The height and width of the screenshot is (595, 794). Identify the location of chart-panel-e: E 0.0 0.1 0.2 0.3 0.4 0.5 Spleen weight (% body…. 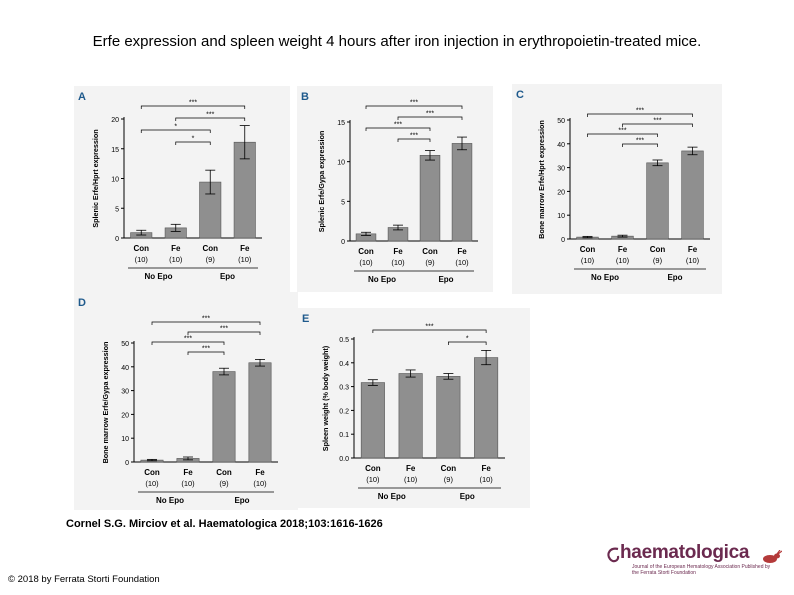
(414, 408).